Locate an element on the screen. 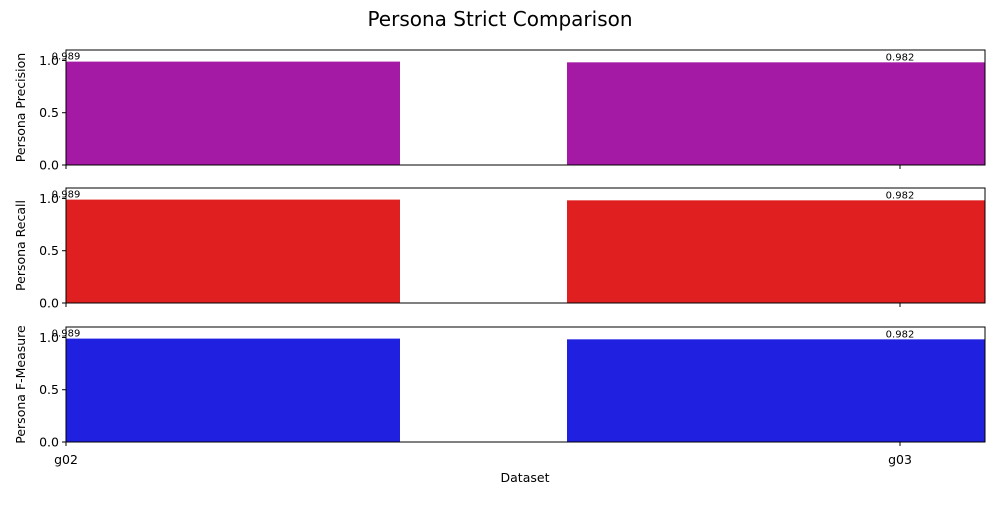 The image size is (1000, 505). y-axis-label: Persona F-Measure is located at coordinates (20, 384).